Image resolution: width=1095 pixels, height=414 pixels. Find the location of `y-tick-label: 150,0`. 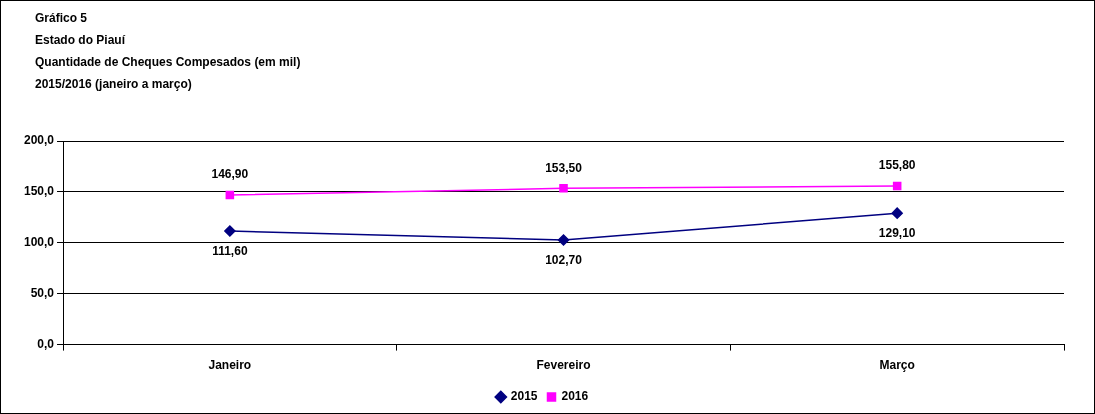

y-tick-label: 150,0 is located at coordinates (39, 191).